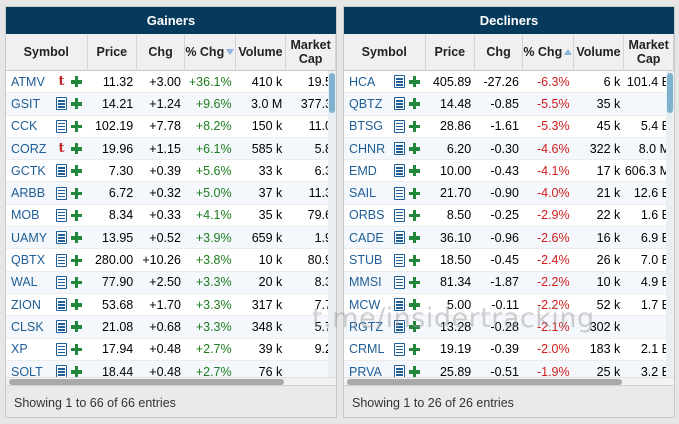 The width and height of the screenshot is (679, 424). Describe the element at coordinates (670, 224) in the screenshot. I see `decliners-vertical-scrollbar` at that location.